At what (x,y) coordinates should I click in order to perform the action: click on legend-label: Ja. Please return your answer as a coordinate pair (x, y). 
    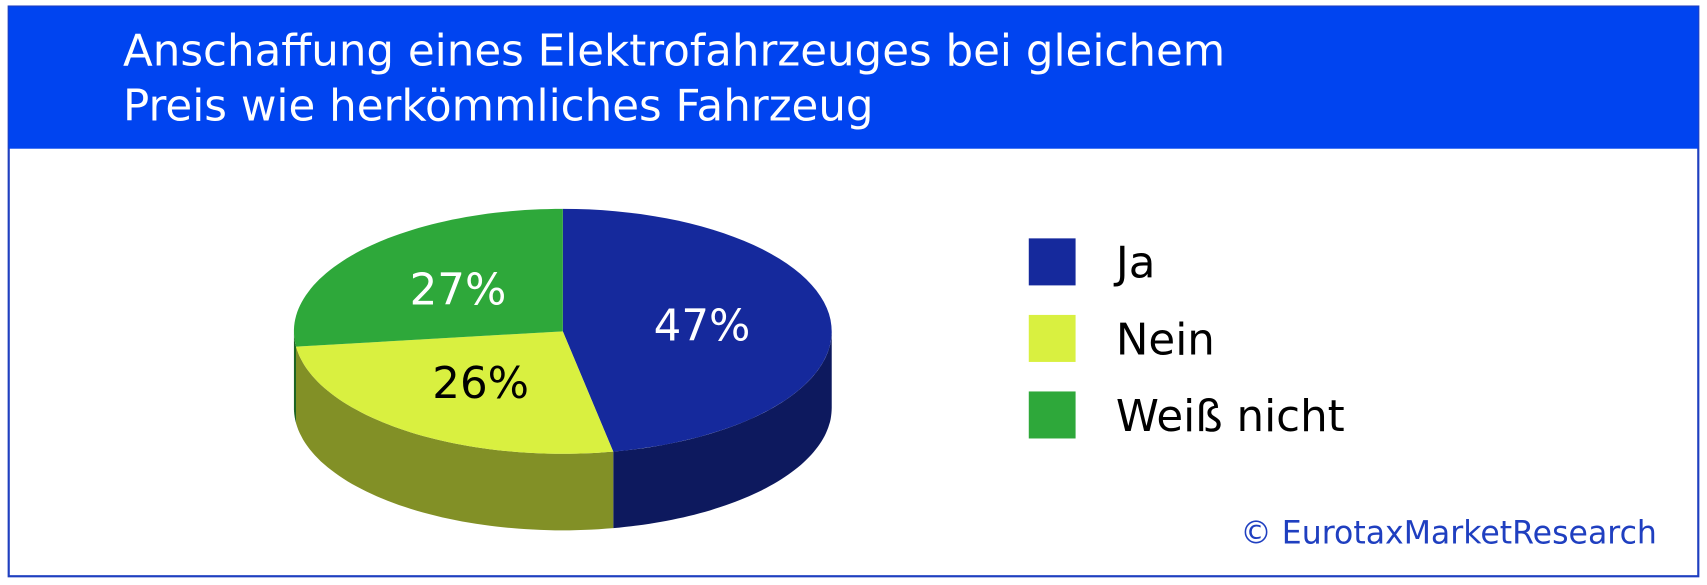
    Looking at the image, I should click on (1134, 263).